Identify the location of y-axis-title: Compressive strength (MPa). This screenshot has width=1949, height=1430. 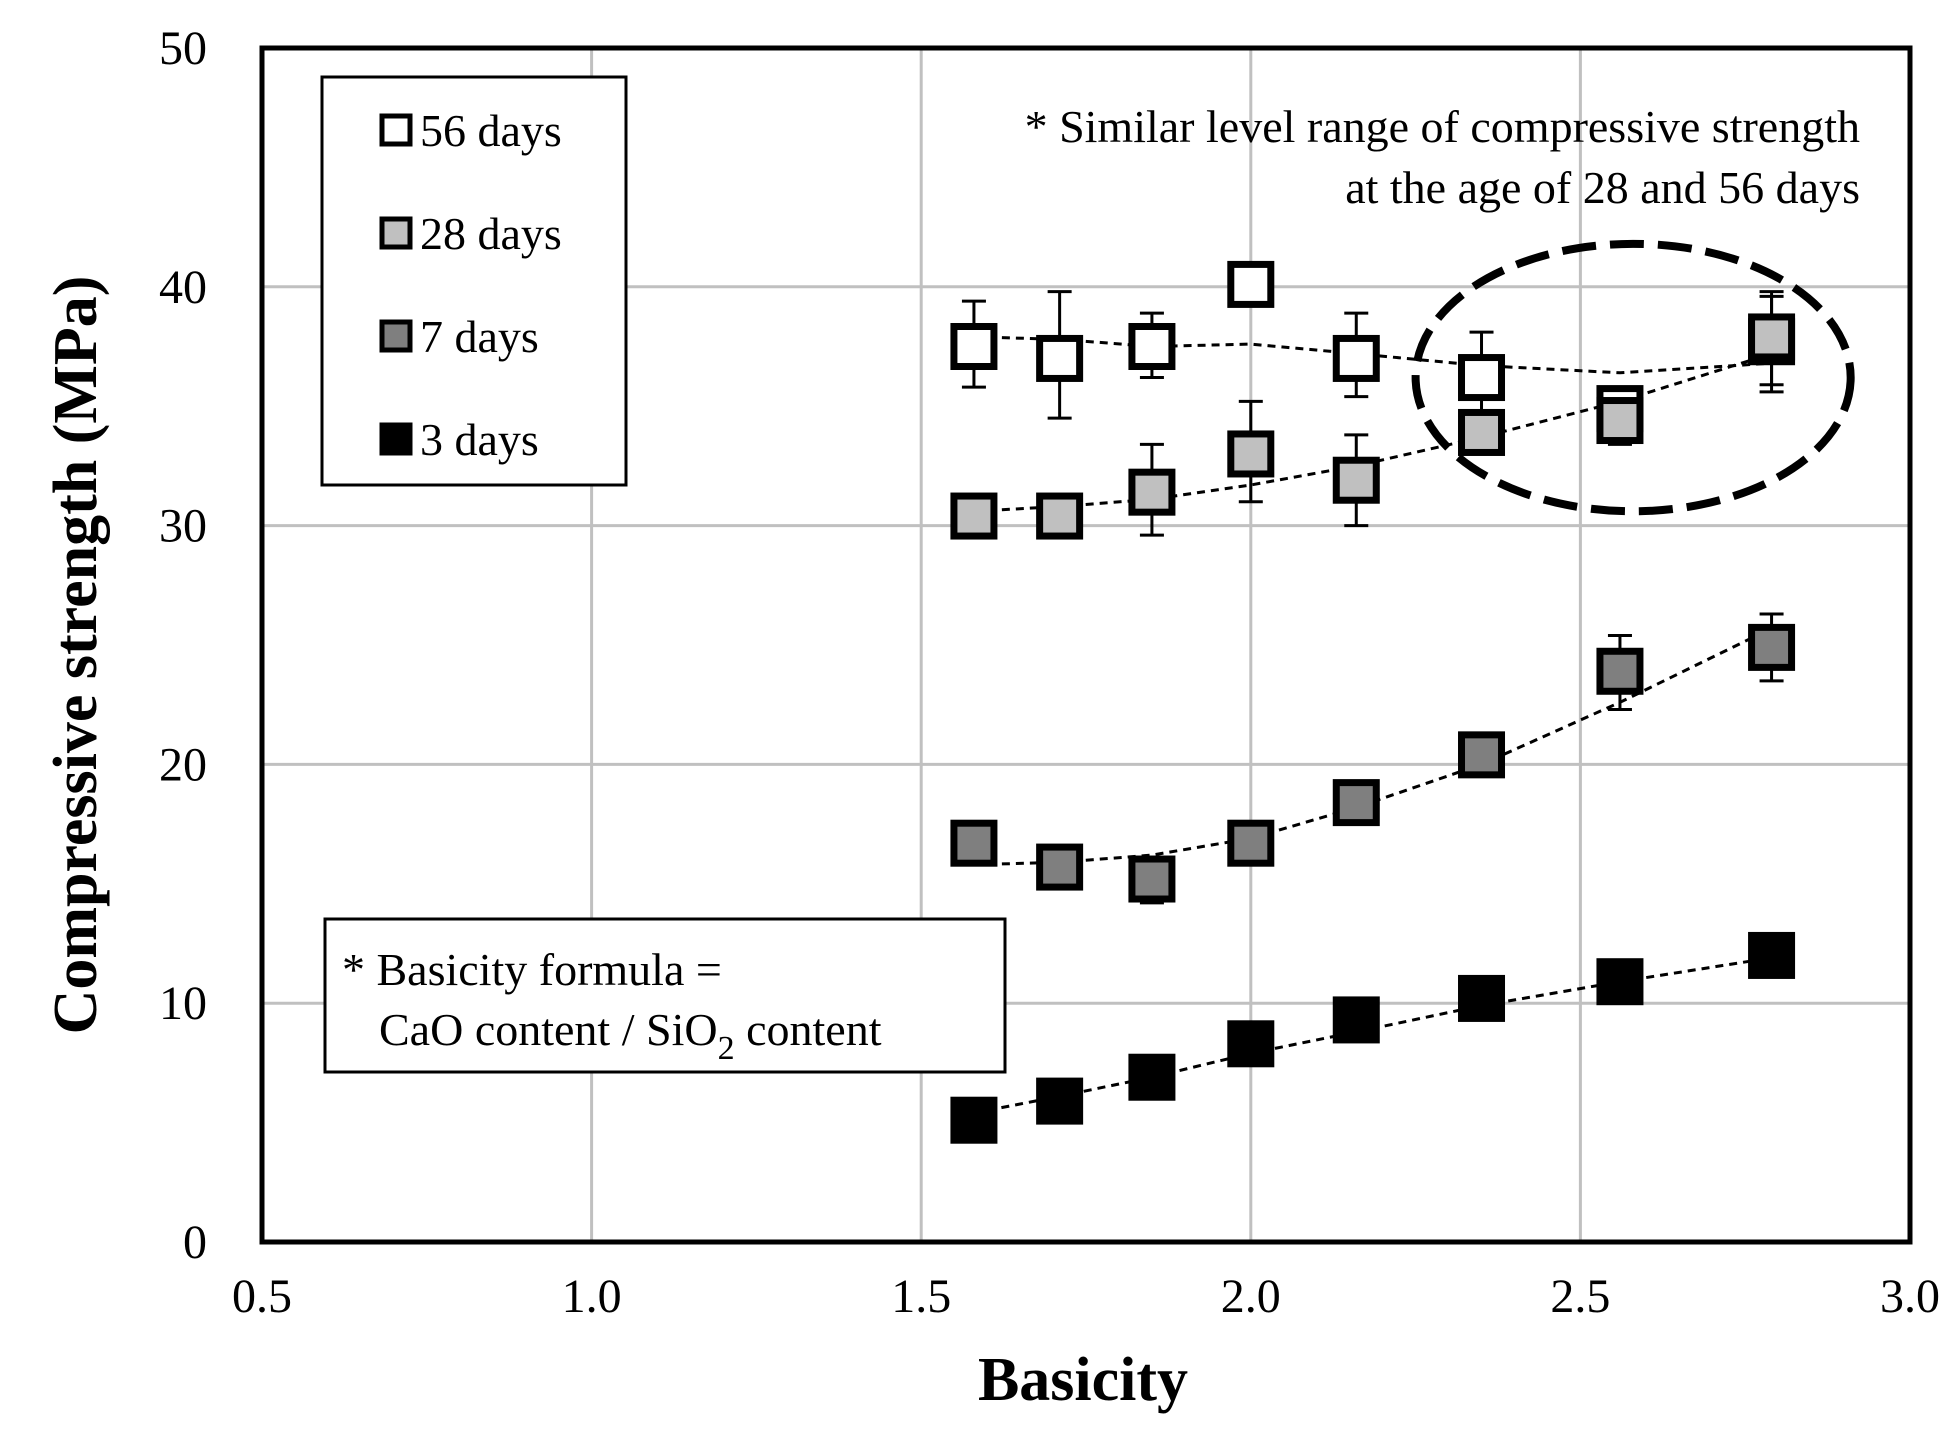
(76, 655).